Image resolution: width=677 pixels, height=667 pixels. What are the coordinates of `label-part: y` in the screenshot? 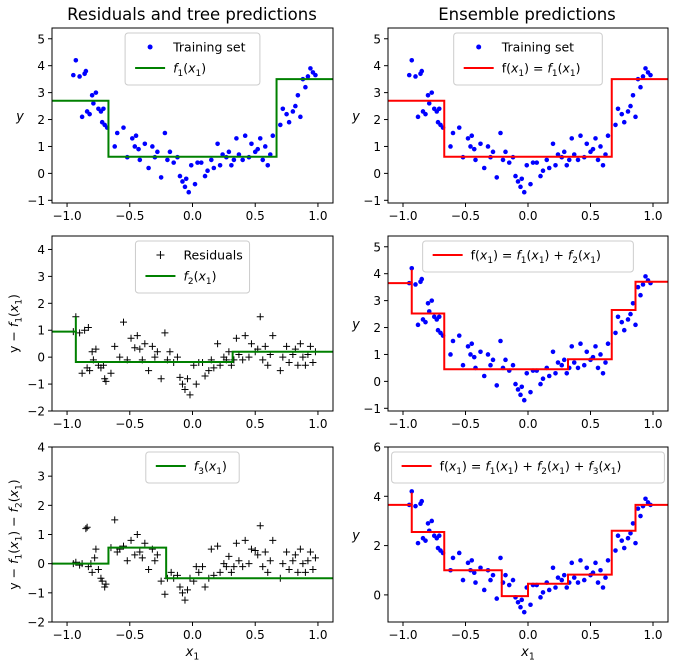 It's located at (355, 117).